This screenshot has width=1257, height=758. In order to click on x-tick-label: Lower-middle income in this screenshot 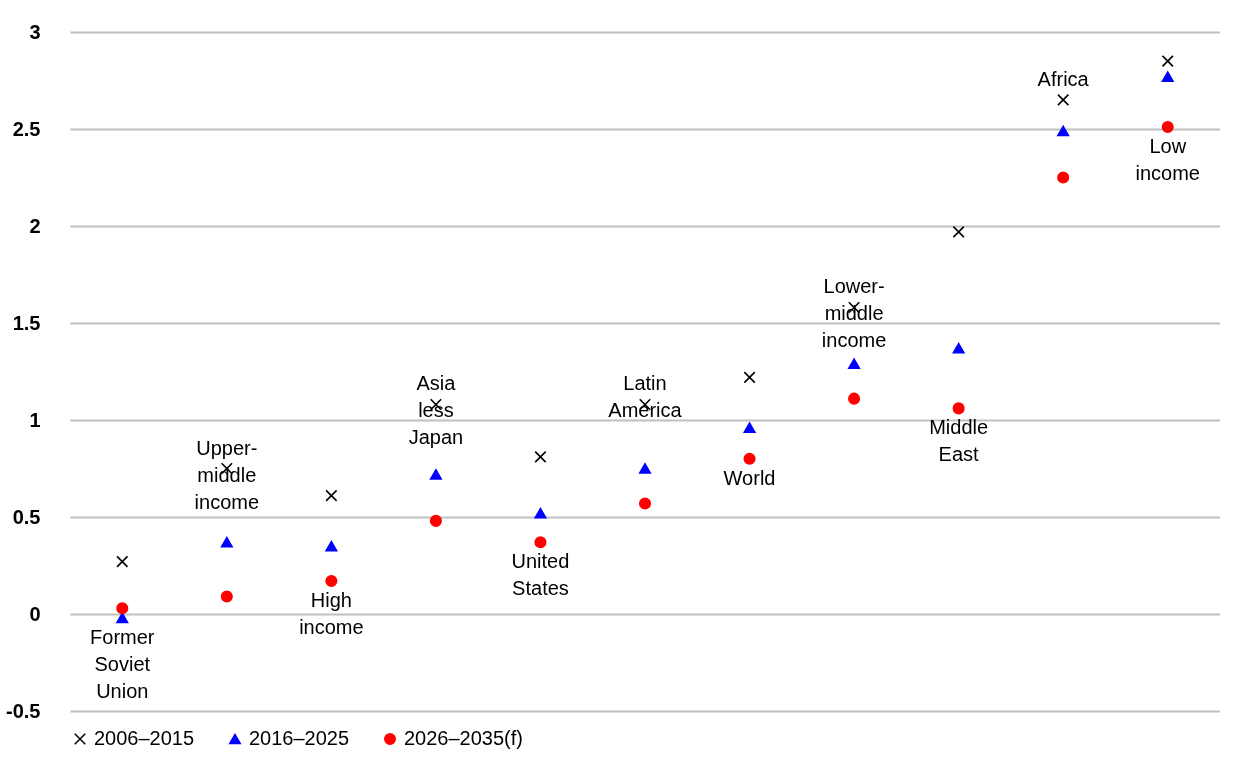, I will do `click(854, 313)`.